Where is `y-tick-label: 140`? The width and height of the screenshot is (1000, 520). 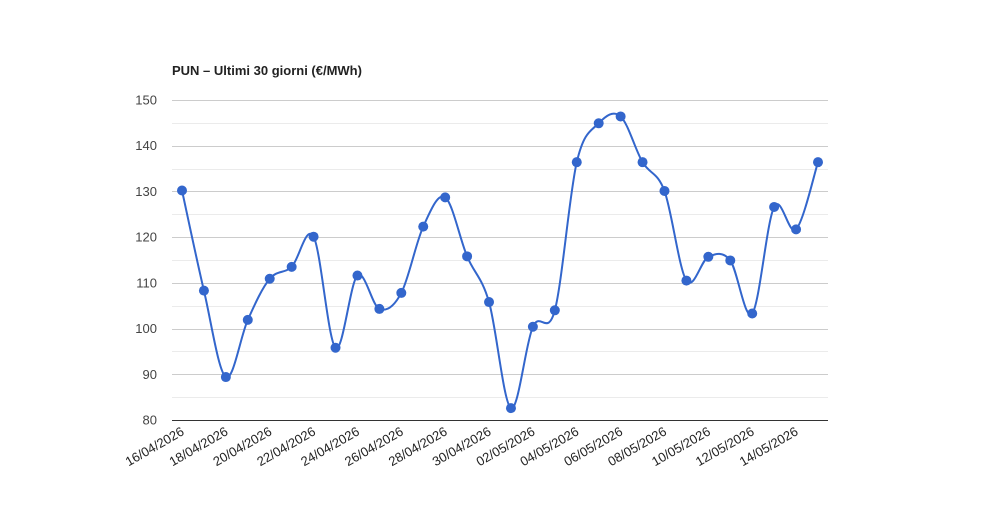
y-tick-label: 140 is located at coordinates (146, 145).